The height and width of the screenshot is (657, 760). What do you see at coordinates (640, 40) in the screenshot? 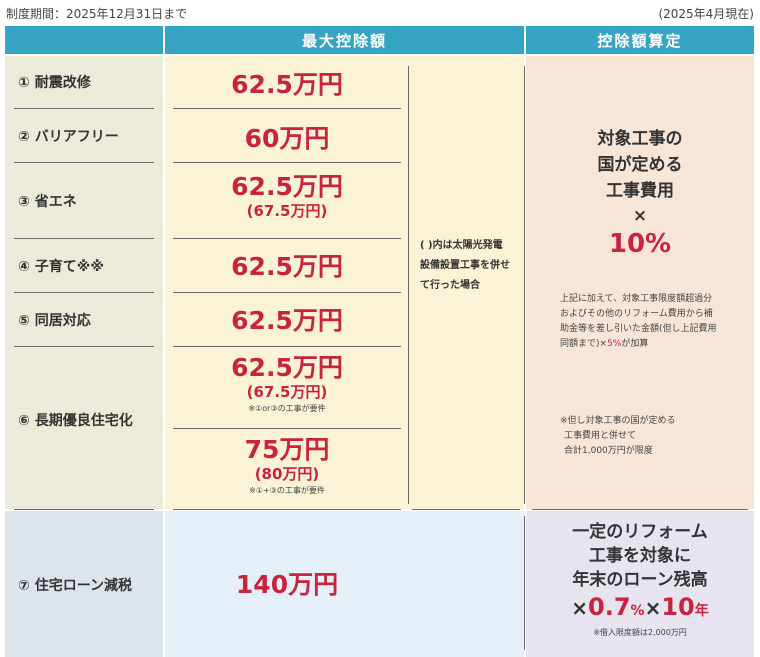
I see `header-deduction-calc: 控除額算定` at bounding box center [640, 40].